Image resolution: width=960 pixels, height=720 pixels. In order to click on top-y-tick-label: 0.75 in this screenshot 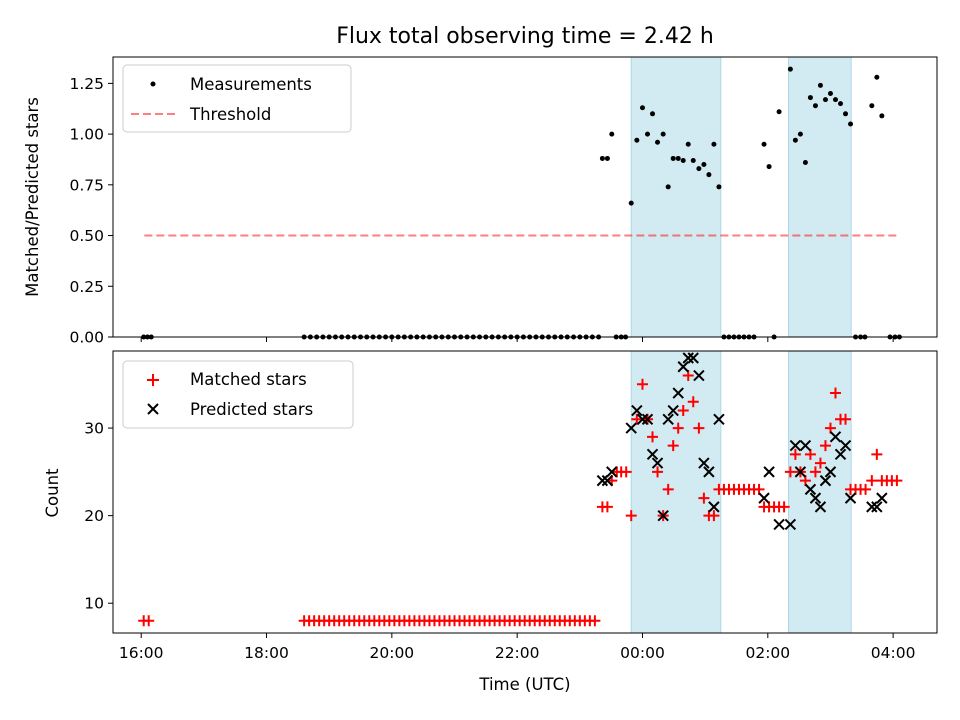, I will do `click(86, 185)`.